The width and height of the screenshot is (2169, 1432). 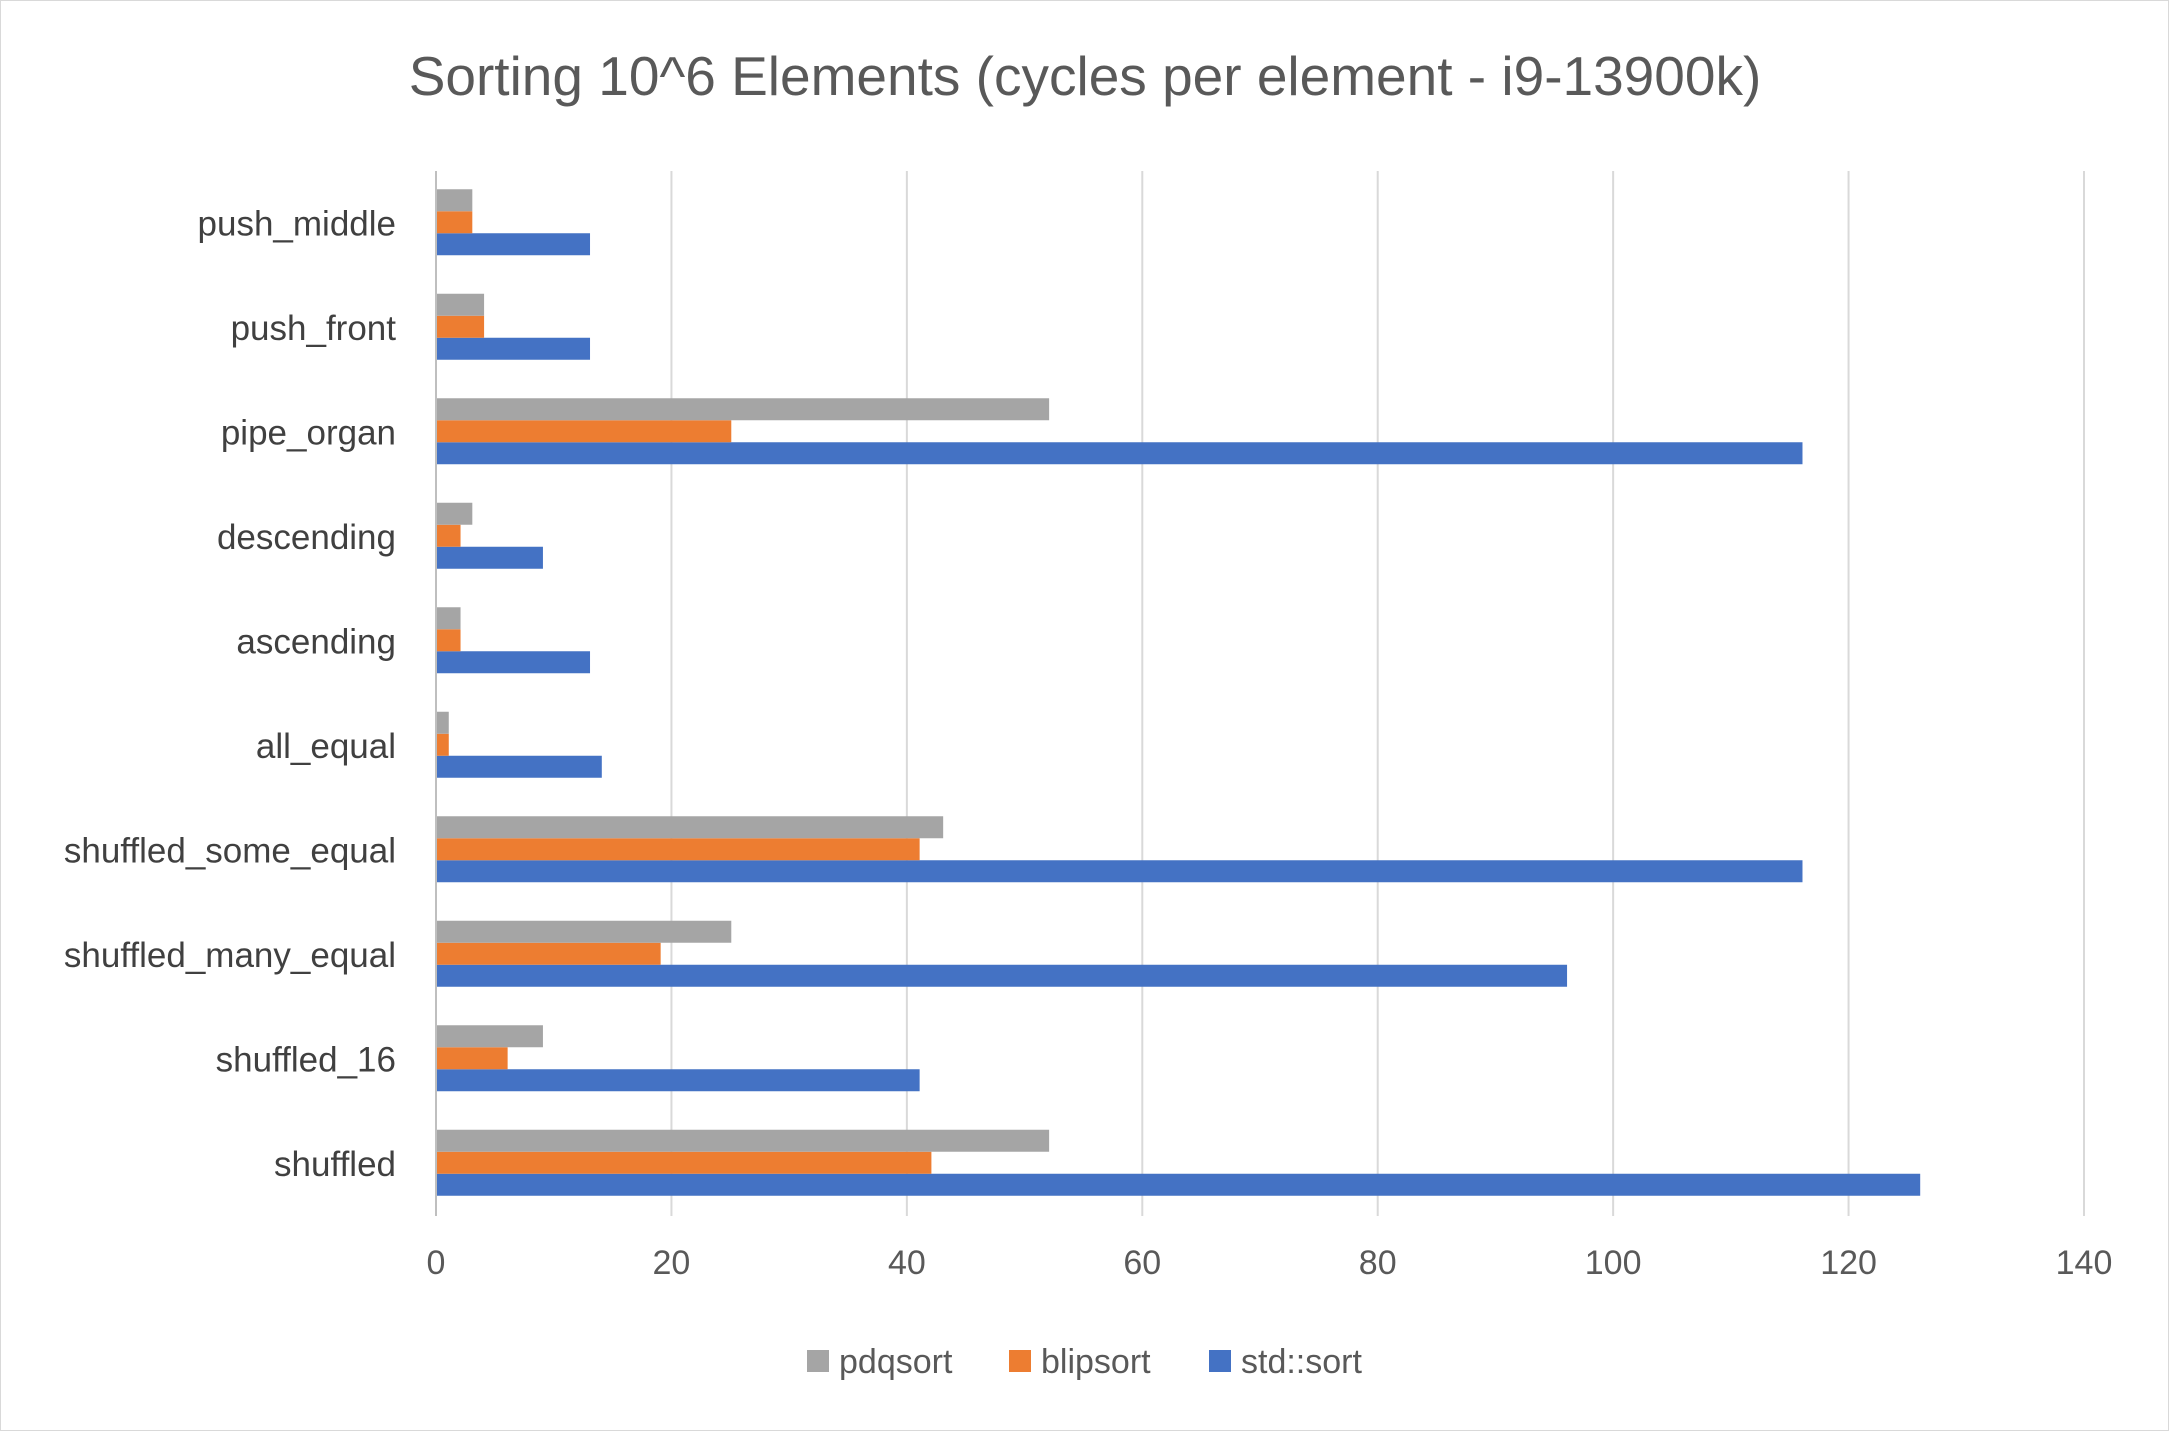 What do you see at coordinates (230, 955) in the screenshot?
I see `category-label: shuffled_many_equal` at bounding box center [230, 955].